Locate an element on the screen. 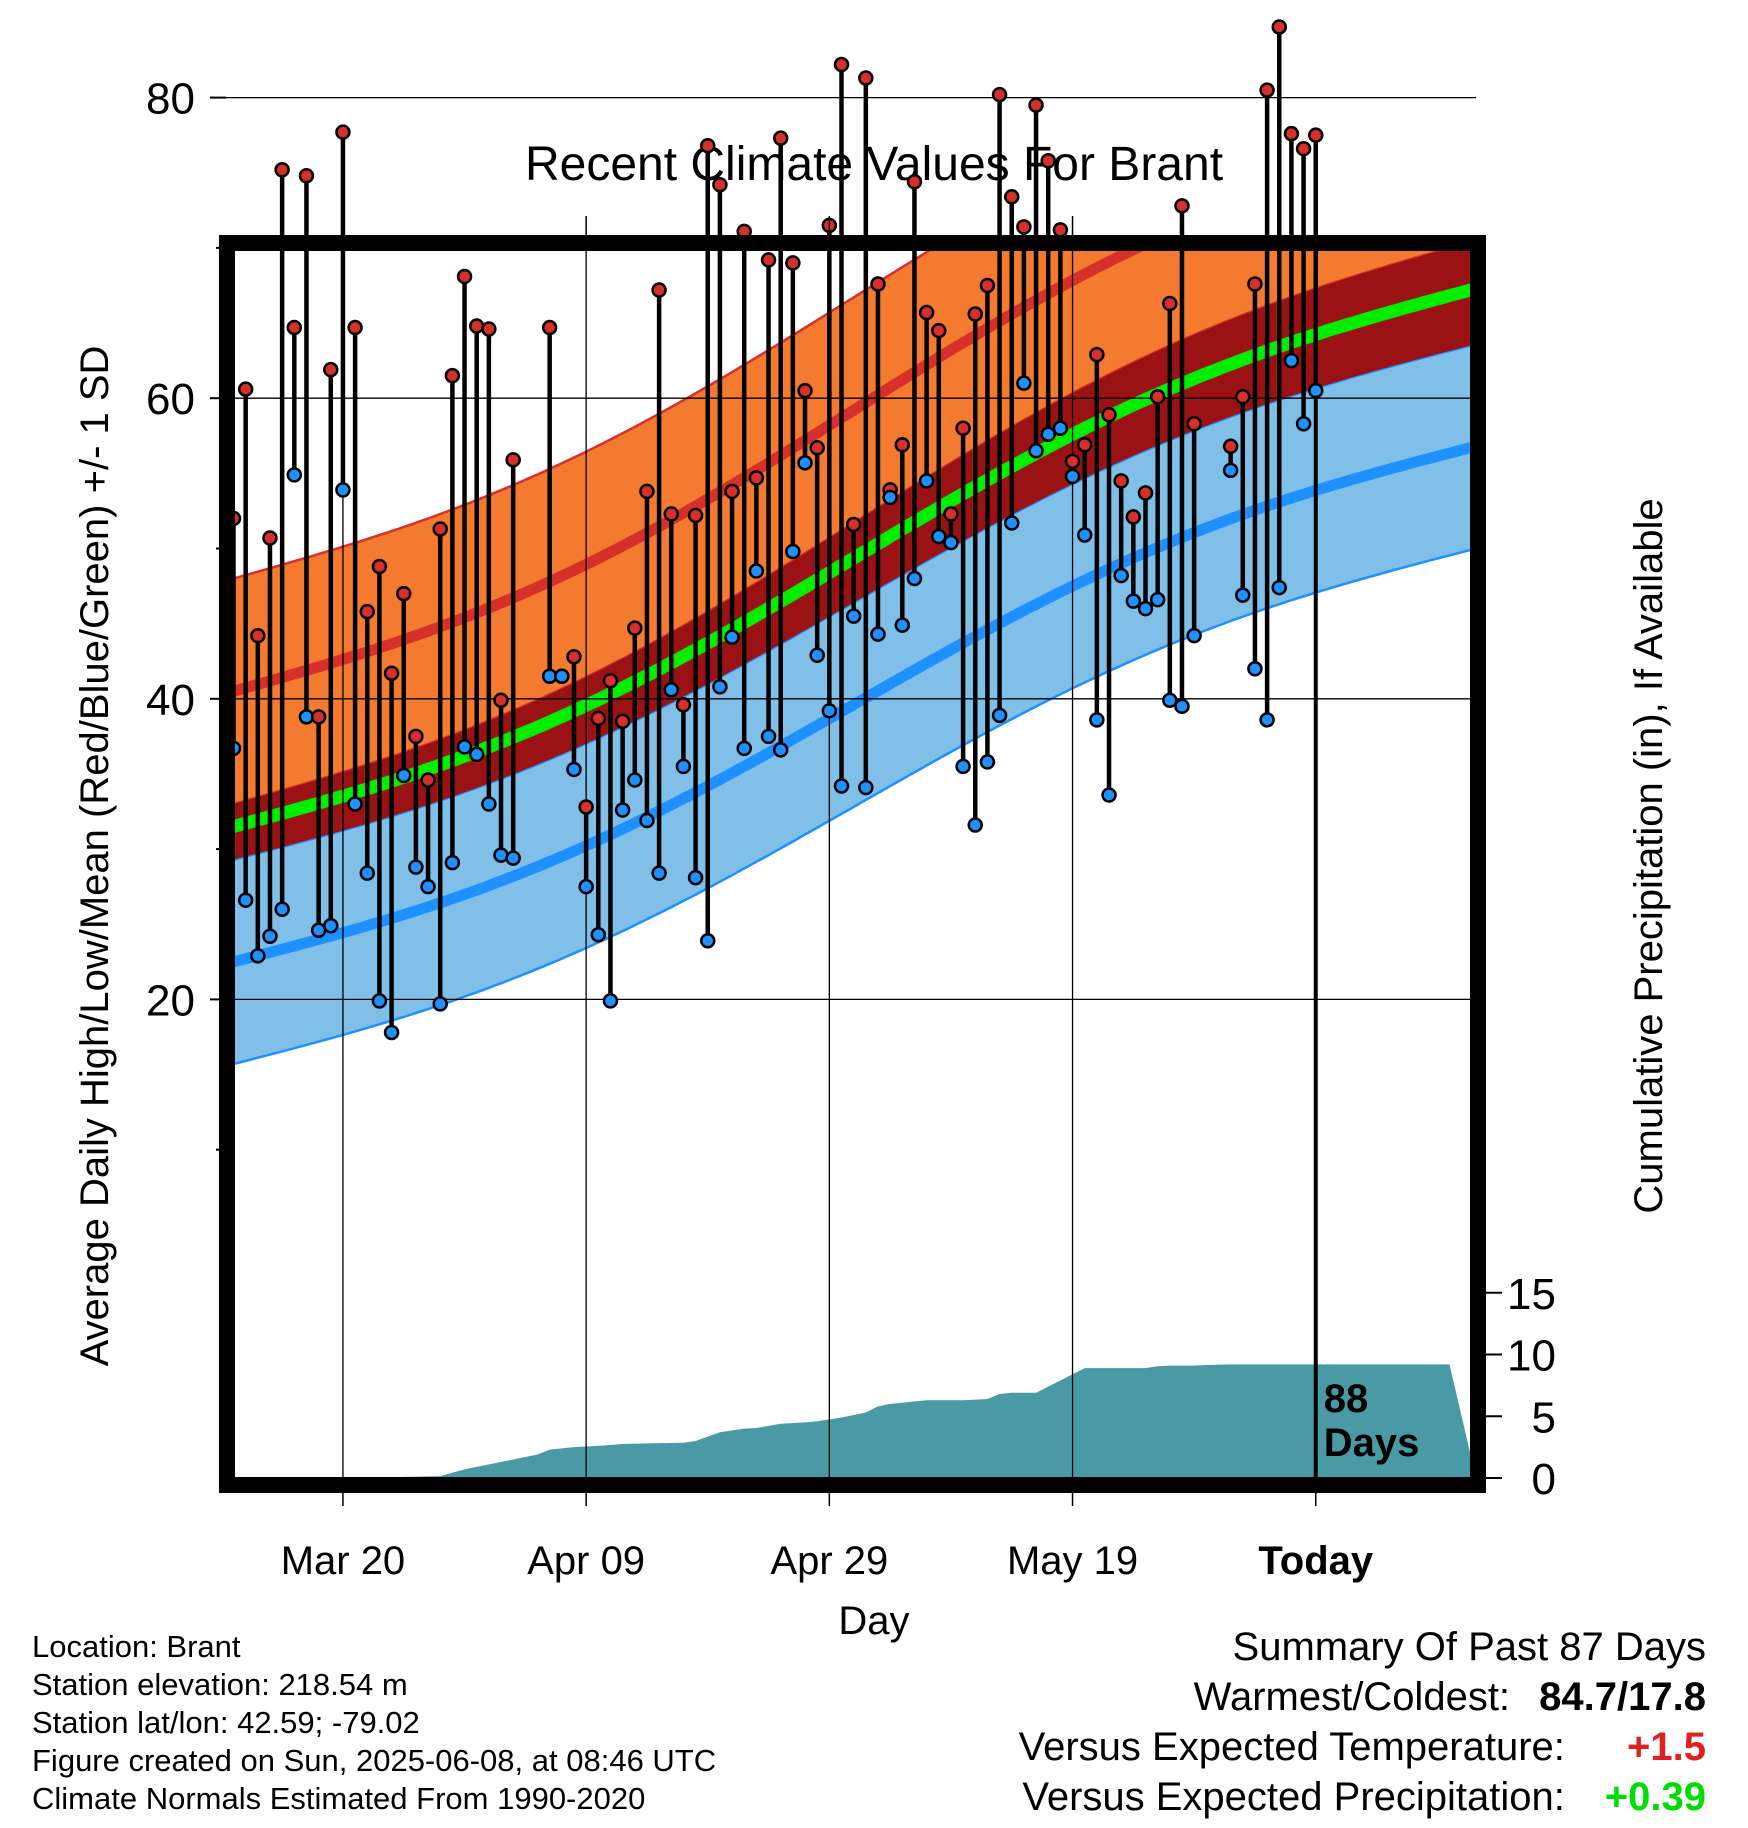 The image size is (1748, 1828). elevation-text: Station elevation: 218.54 m is located at coordinates (220, 1684).